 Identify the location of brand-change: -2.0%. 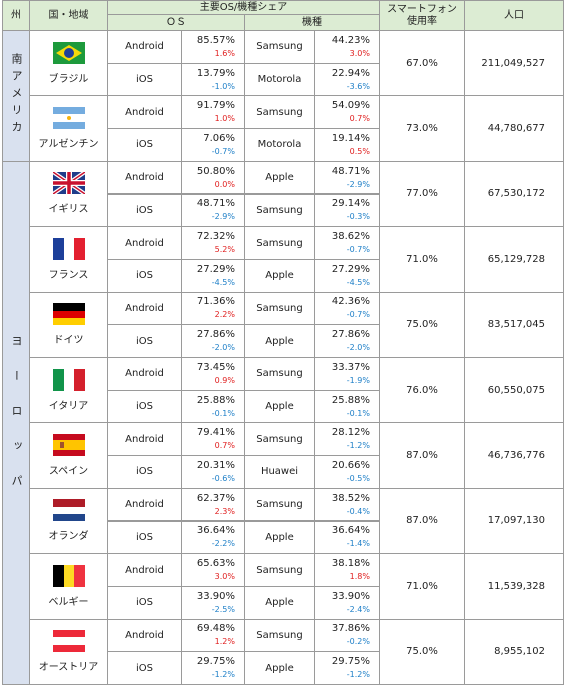
(358, 348).